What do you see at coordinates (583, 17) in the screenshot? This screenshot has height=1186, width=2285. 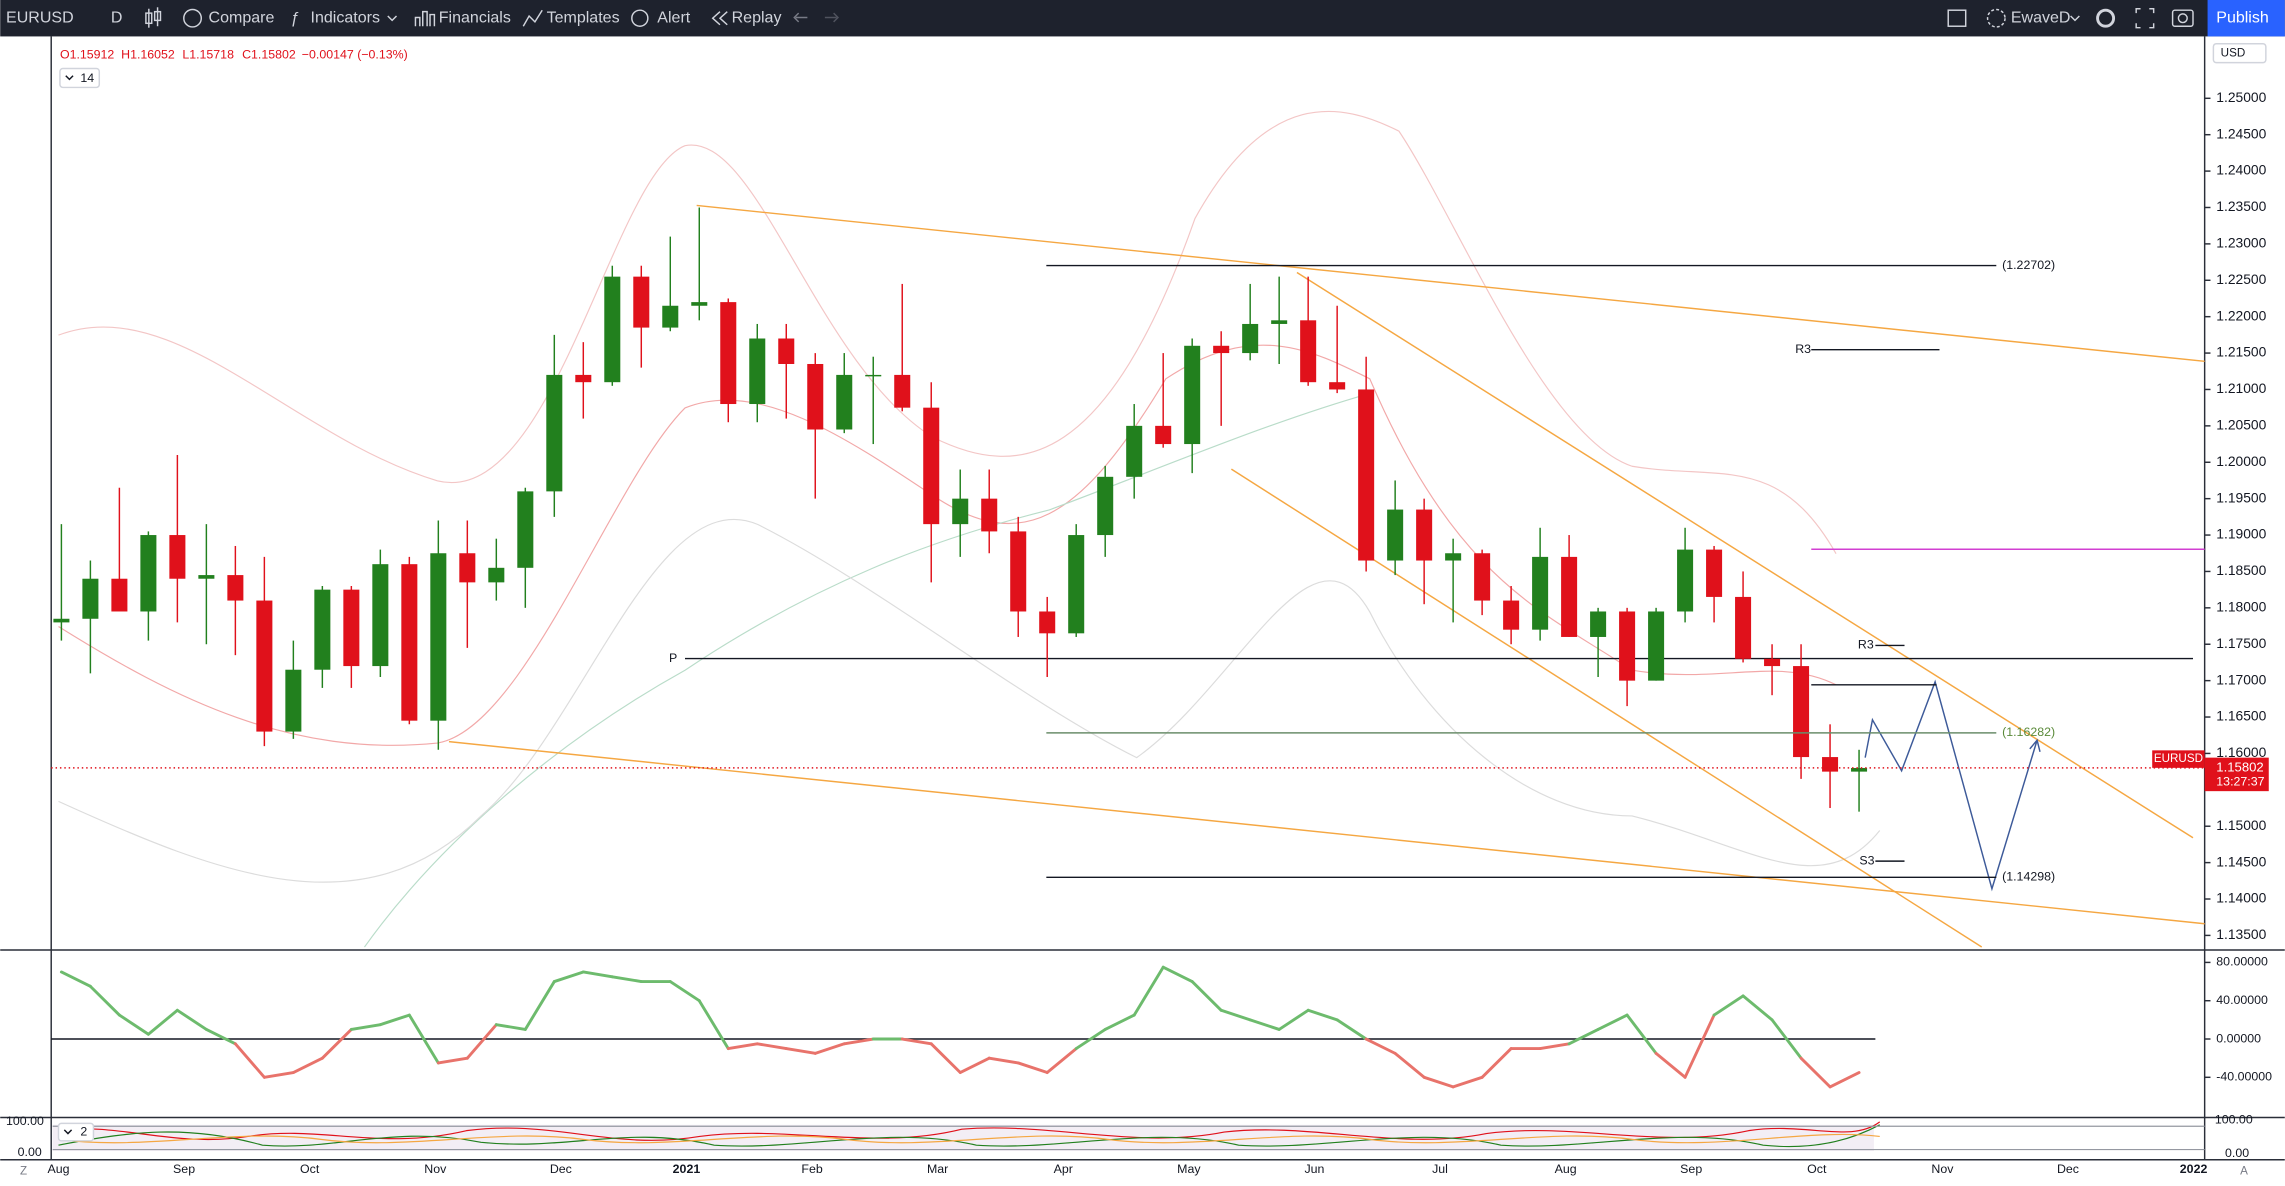 I see `templates-button: Templates` at bounding box center [583, 17].